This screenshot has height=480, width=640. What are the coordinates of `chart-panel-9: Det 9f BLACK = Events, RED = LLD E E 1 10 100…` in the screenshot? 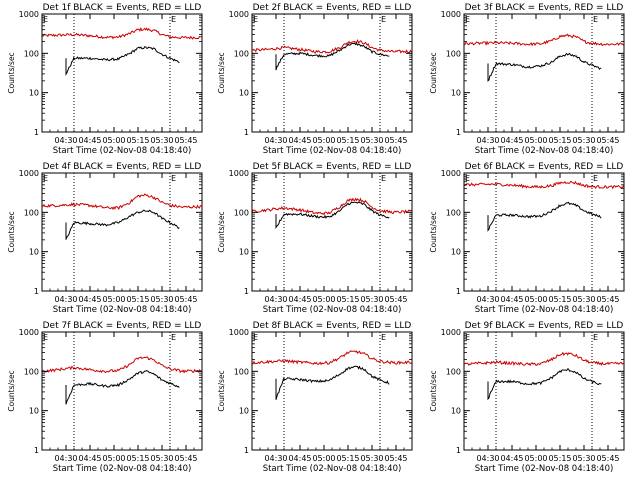 It's located at (527, 397).